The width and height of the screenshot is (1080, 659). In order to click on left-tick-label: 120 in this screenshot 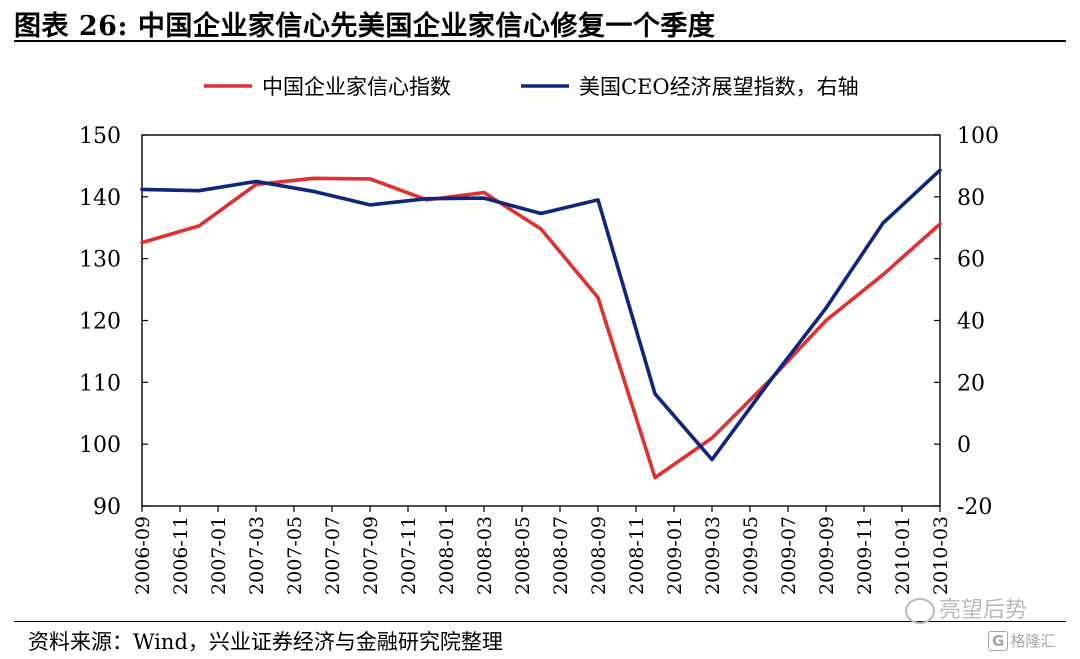, I will do `click(100, 322)`.